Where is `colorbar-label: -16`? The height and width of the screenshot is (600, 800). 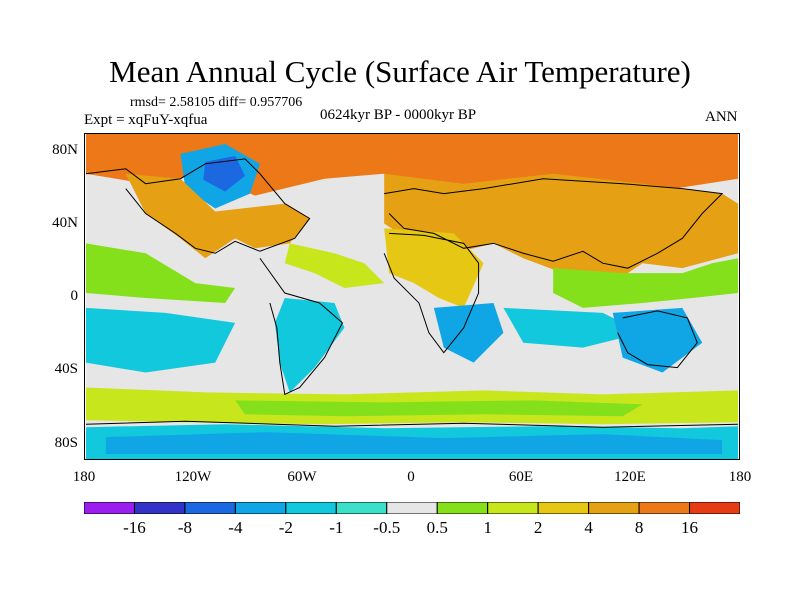
colorbar-label: -16 is located at coordinates (134, 527).